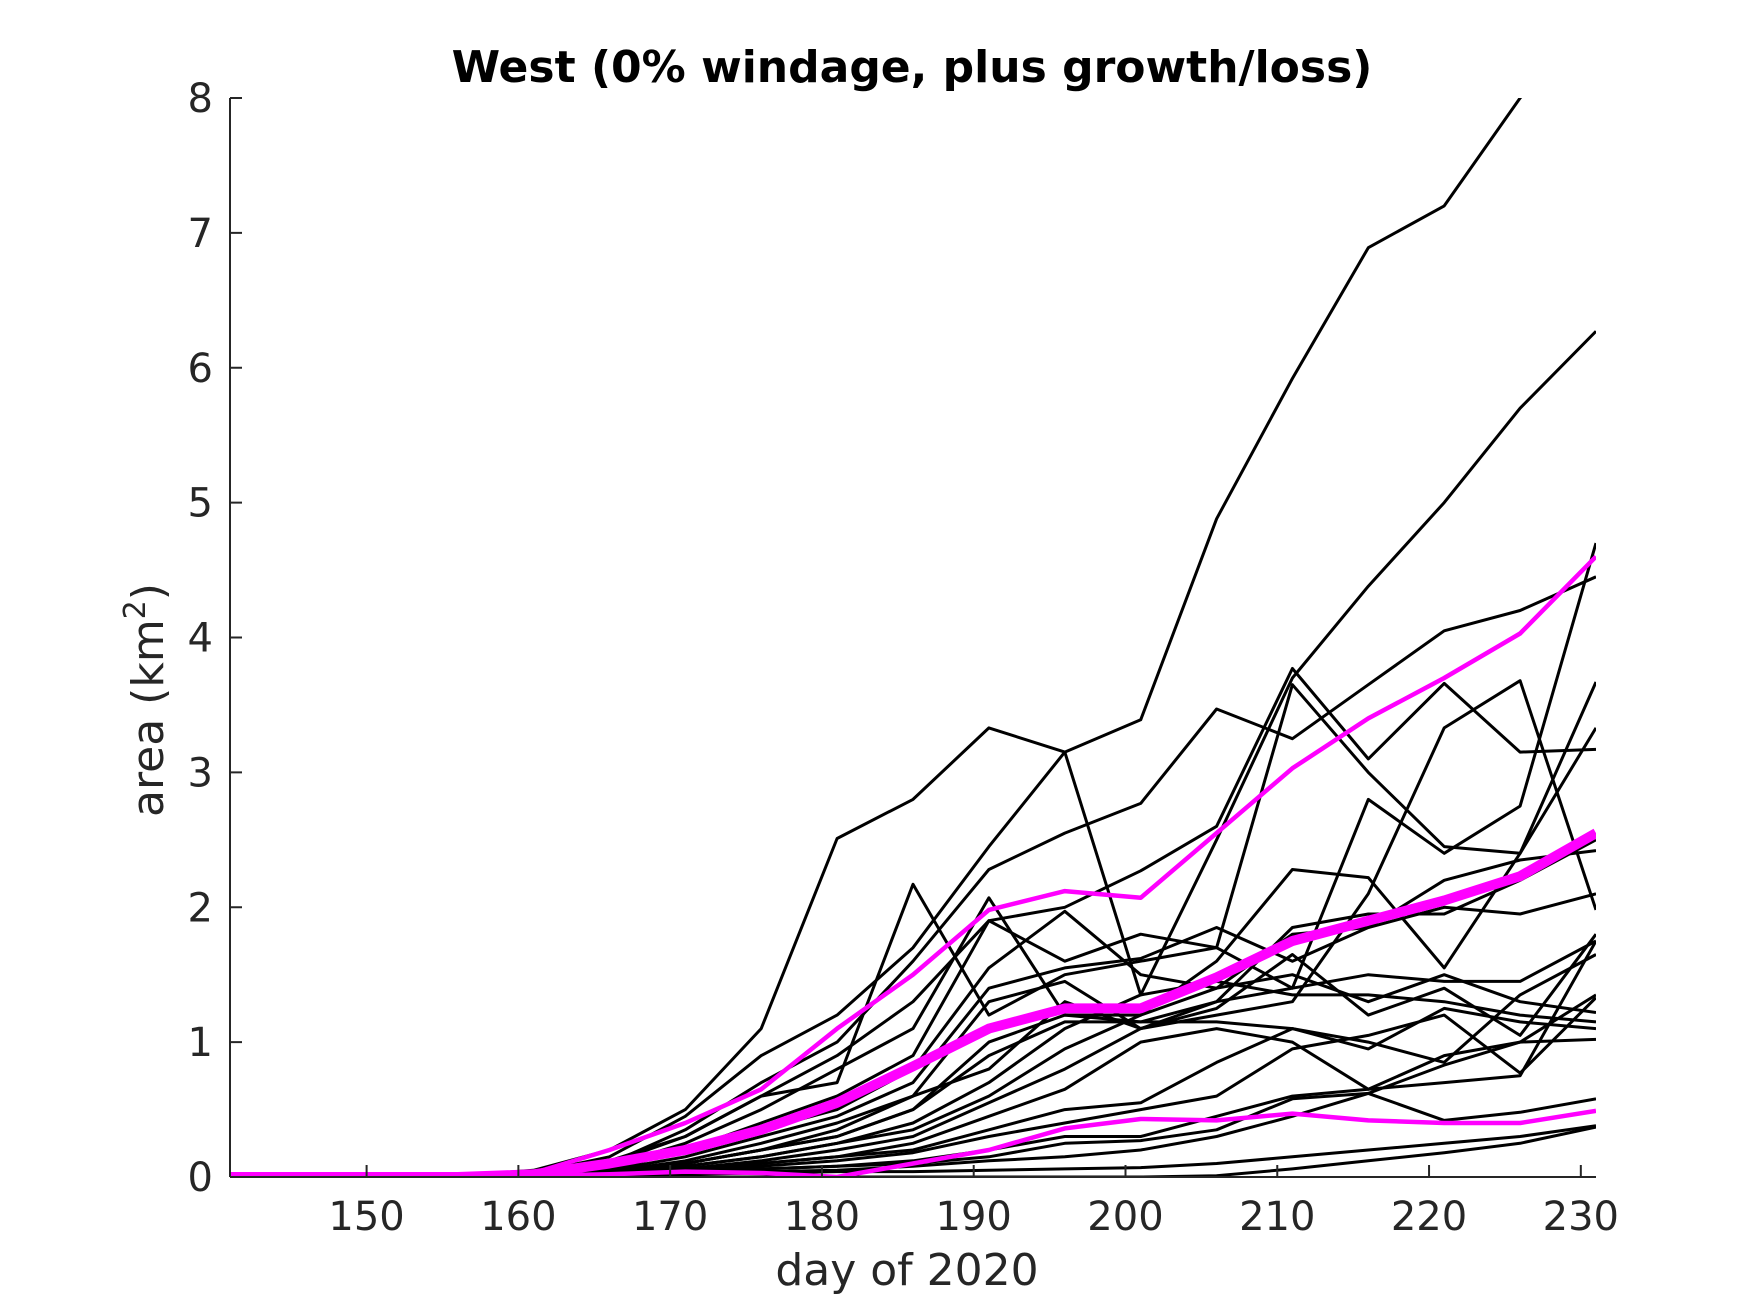 Image resolution: width=1750 pixels, height=1313 pixels. I want to click on chart-title: West (0% windage, plus growth/loss), so click(912, 67).